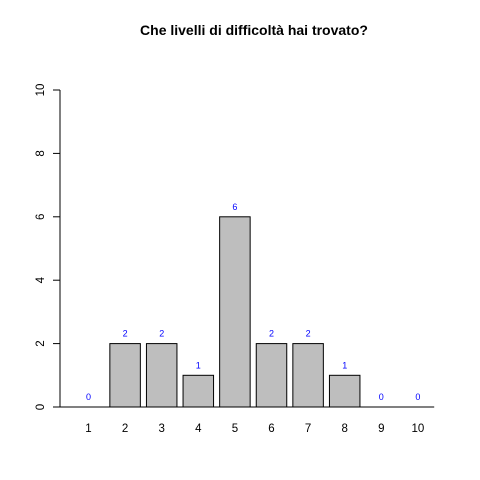  I want to click on y-tick-label: 0, so click(41, 407).